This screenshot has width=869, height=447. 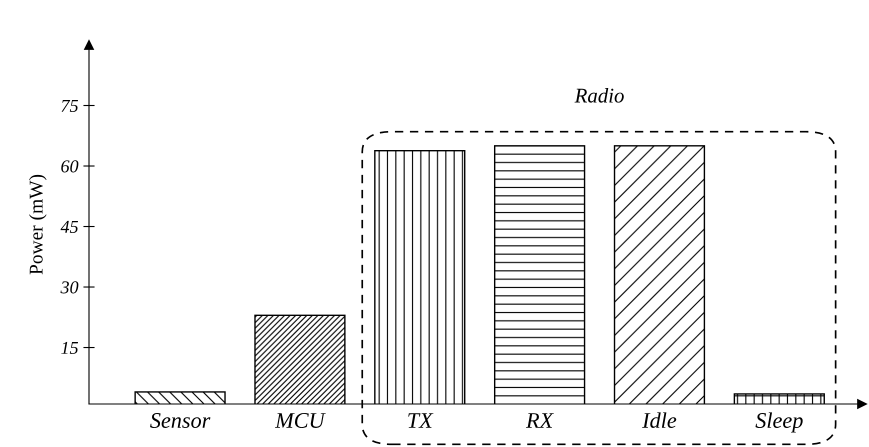 What do you see at coordinates (540, 420) in the screenshot?
I see `x-tick-label: RX` at bounding box center [540, 420].